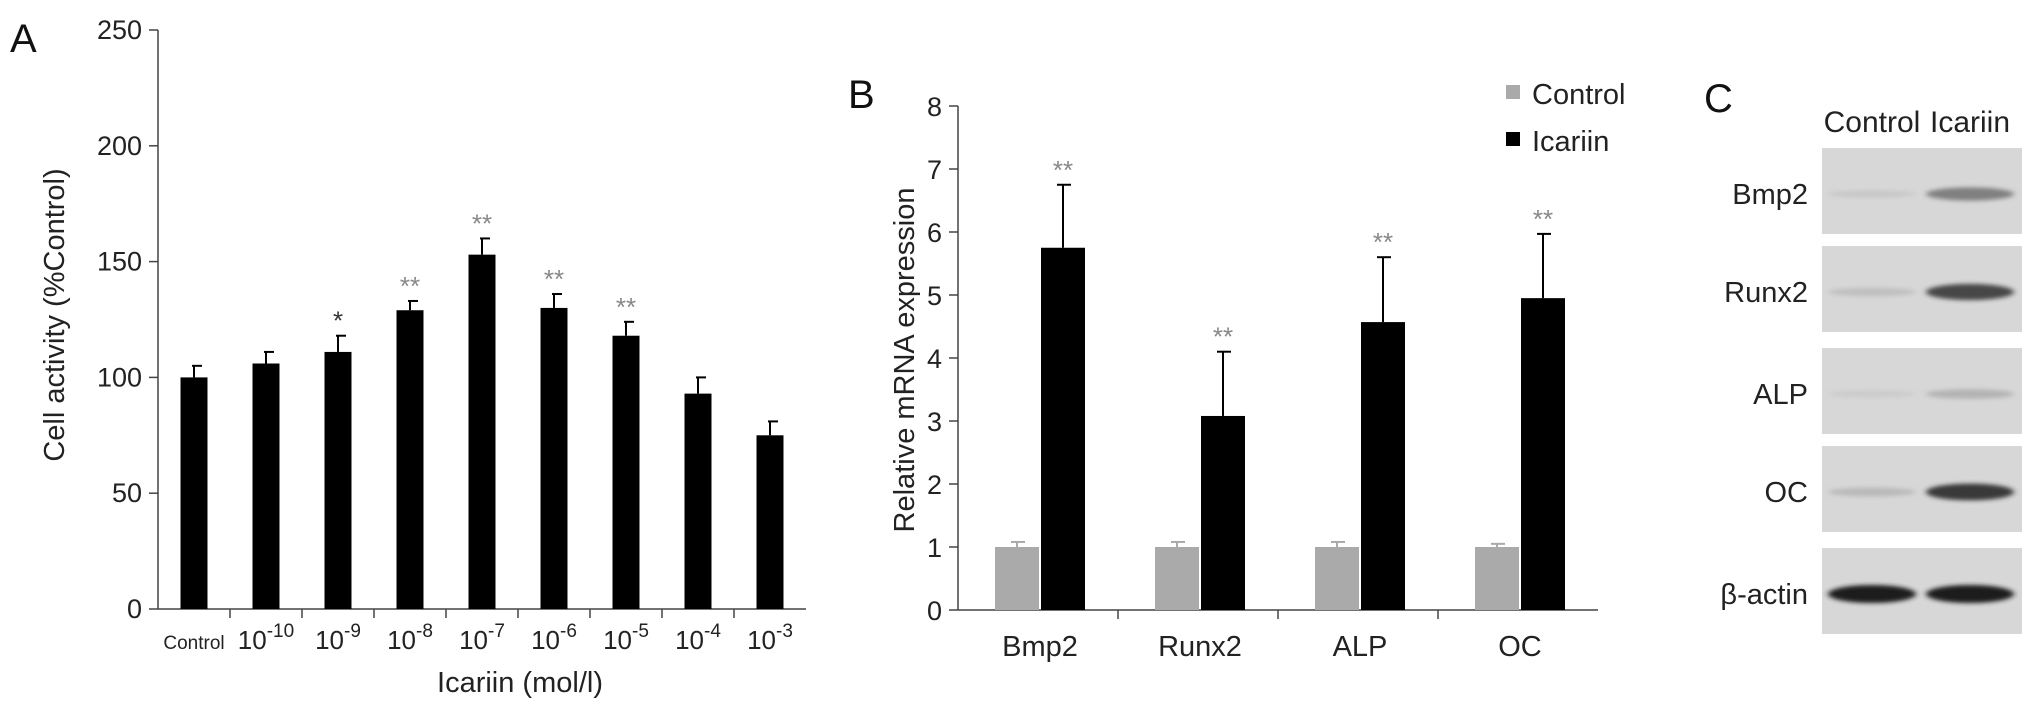 This screenshot has height=713, width=2032. I want to click on panel-a-xtick-exponent: -7, so click(496, 631).